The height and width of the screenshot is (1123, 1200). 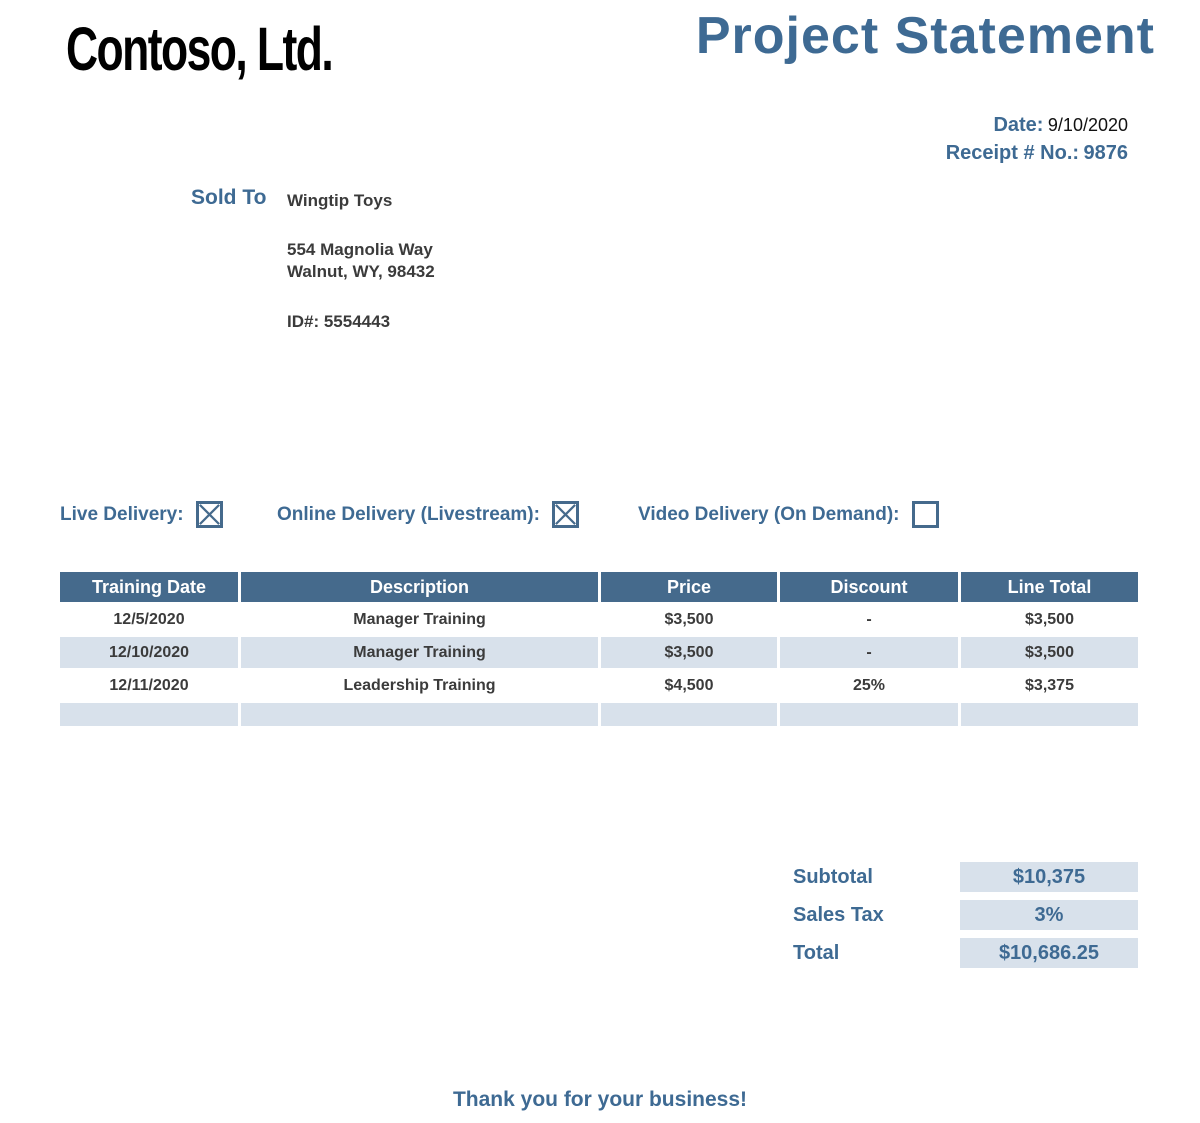 I want to click on date-label: Date:, so click(x=1018, y=125).